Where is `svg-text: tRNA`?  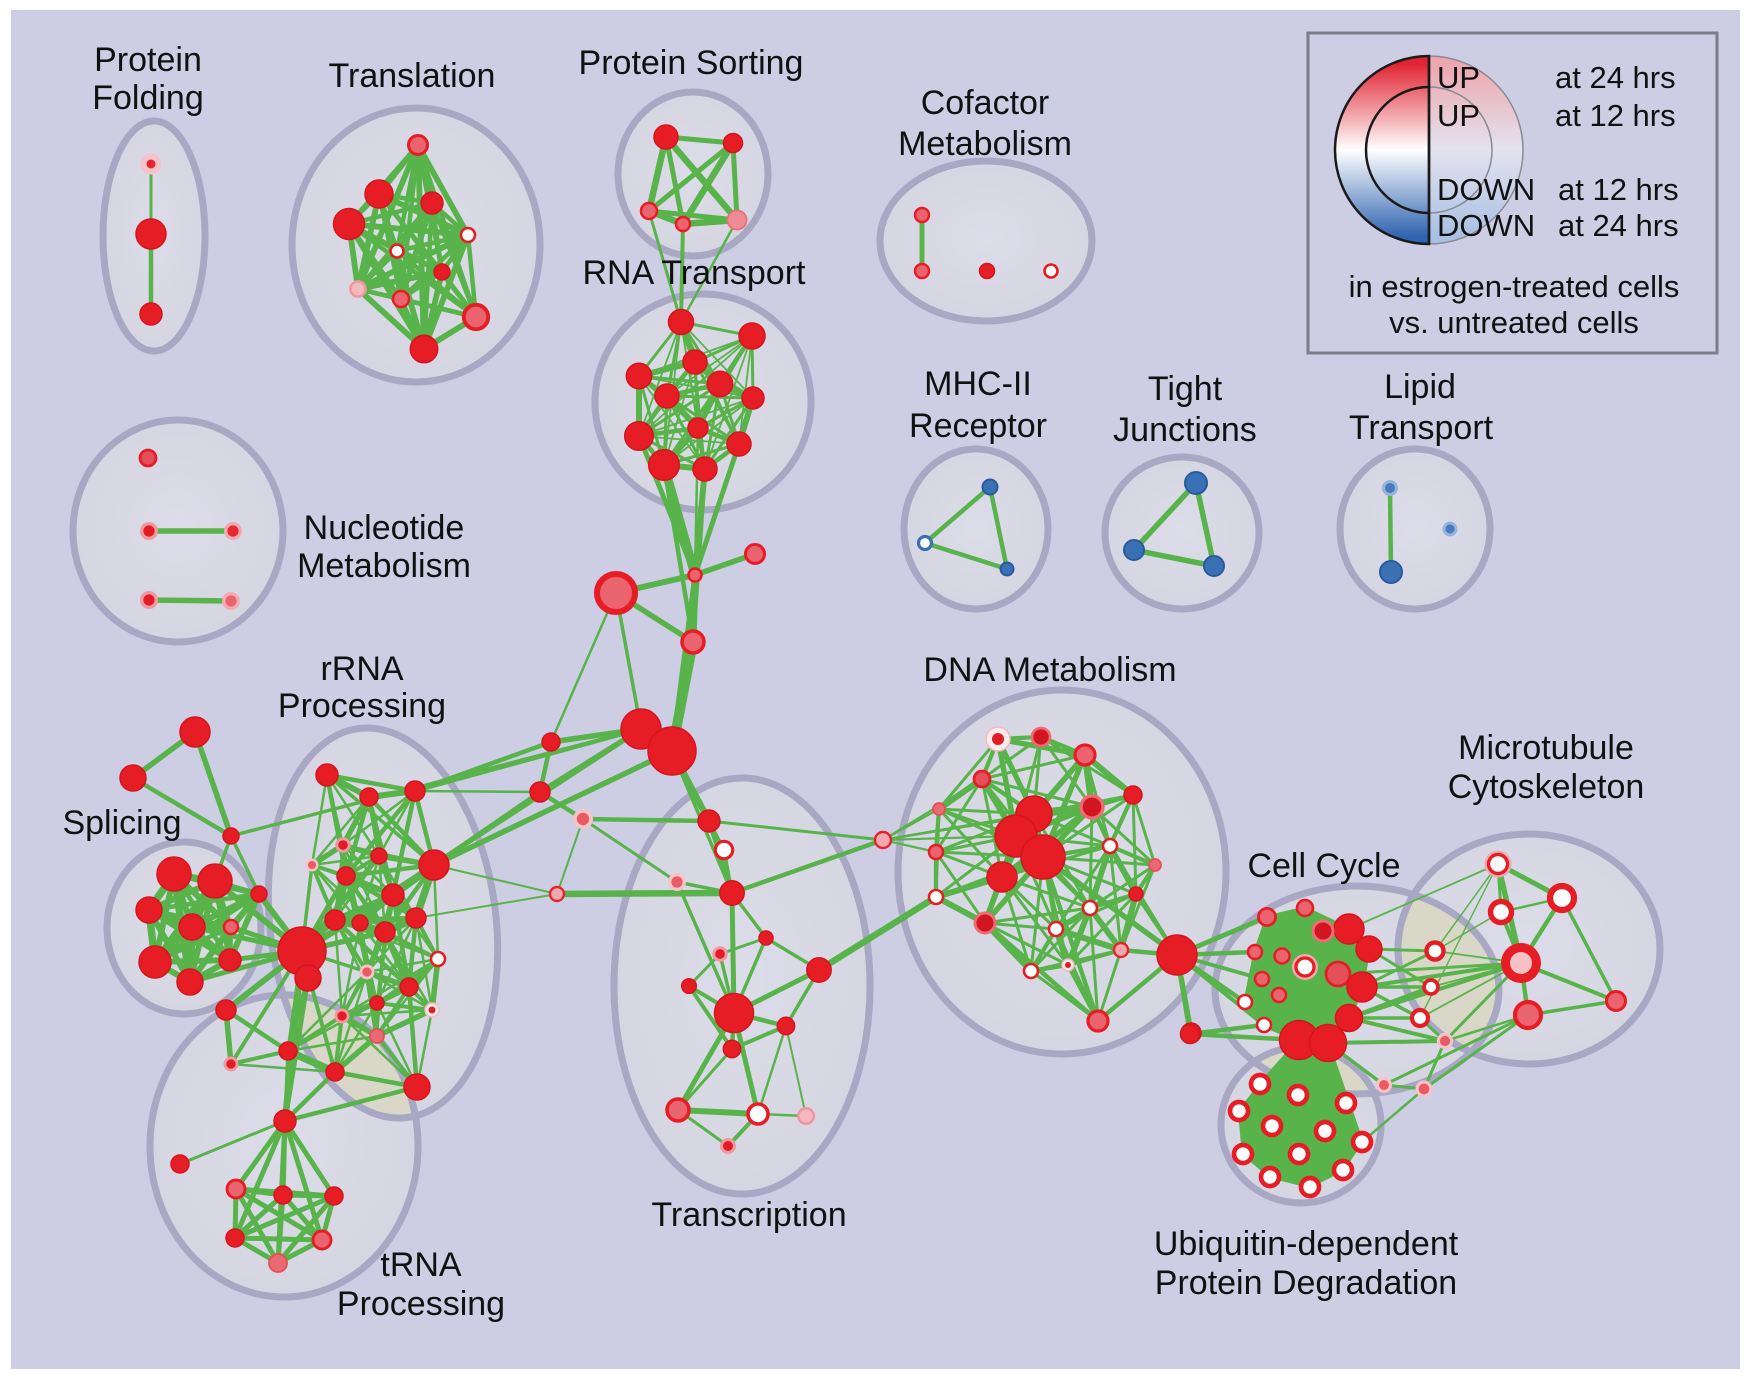
svg-text: tRNA is located at coordinates (421, 1265).